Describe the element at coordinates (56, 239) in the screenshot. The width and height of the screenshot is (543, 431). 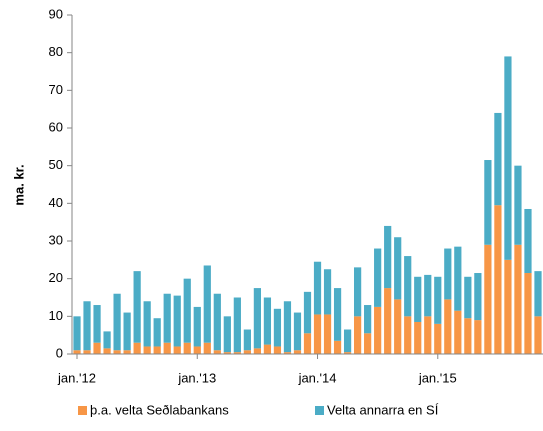
I see `y-tick-label: 30` at that location.